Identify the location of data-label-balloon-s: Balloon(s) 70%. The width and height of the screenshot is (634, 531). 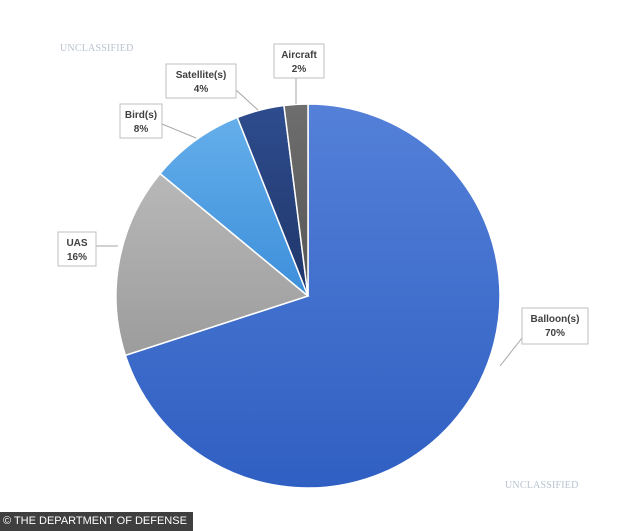
(555, 326).